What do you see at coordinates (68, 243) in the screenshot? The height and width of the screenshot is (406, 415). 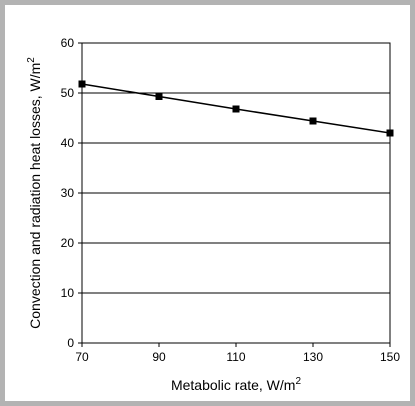 I see `y-tick-label: 20` at bounding box center [68, 243].